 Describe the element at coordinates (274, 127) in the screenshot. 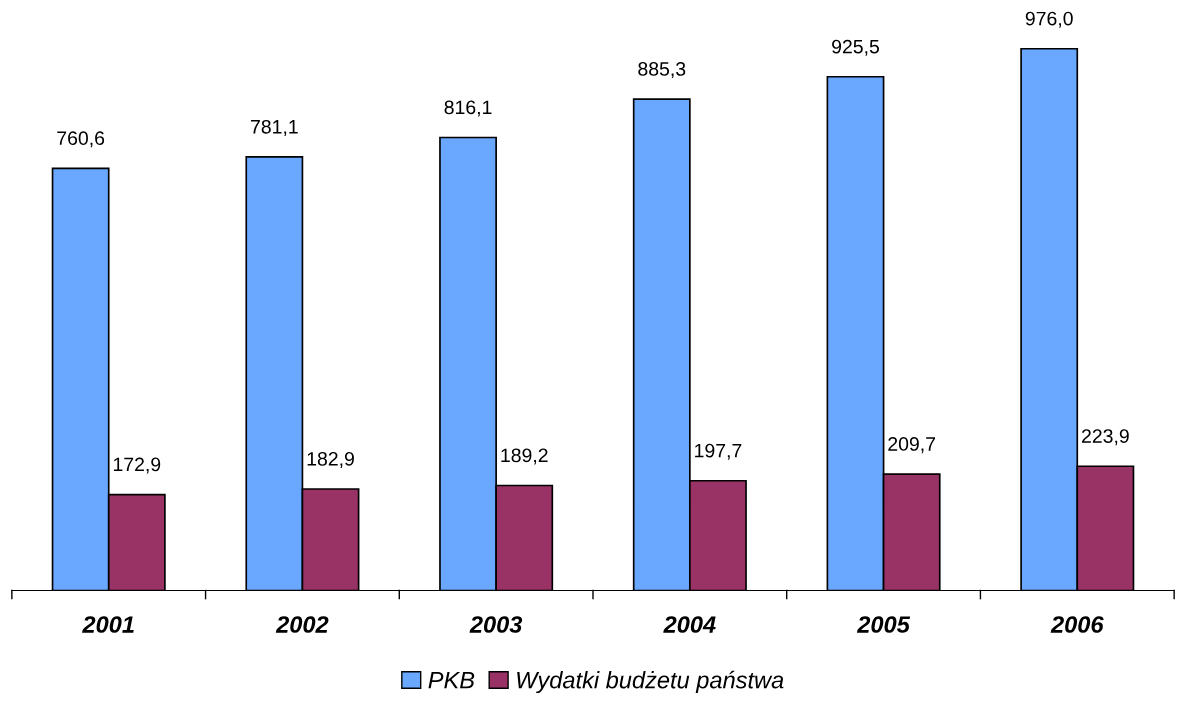

I see `data-label: 781,1` at that location.